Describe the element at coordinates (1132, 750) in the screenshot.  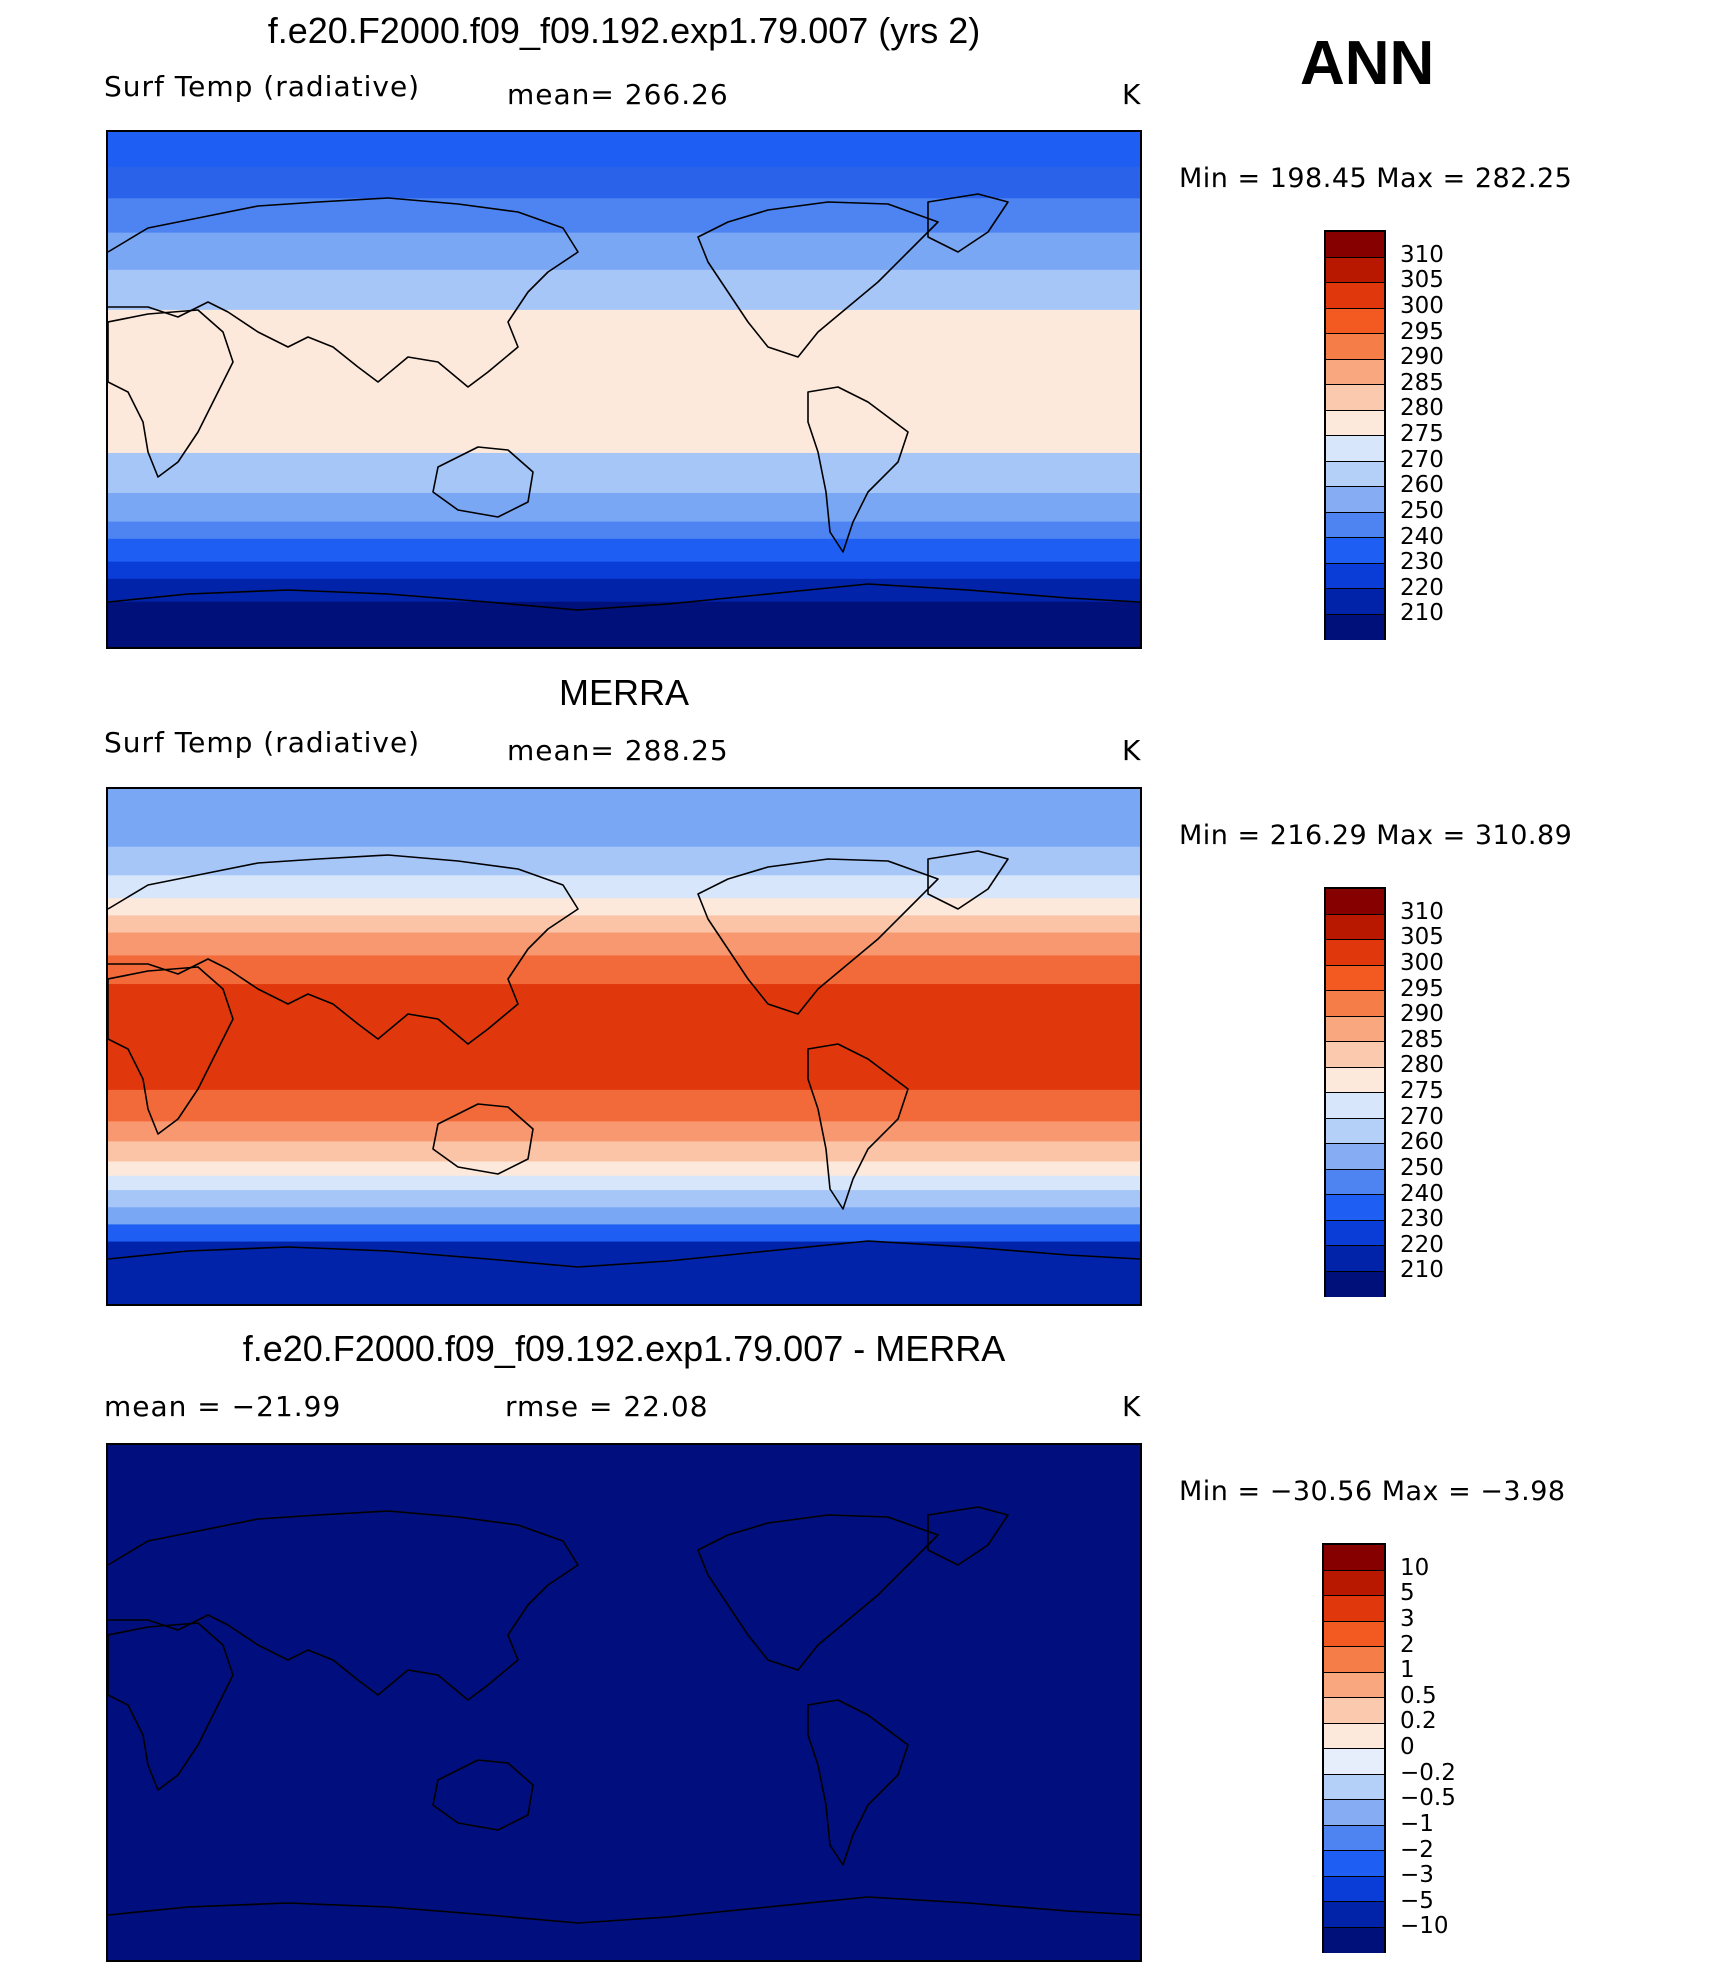
I see `panel-2-units: K` at that location.